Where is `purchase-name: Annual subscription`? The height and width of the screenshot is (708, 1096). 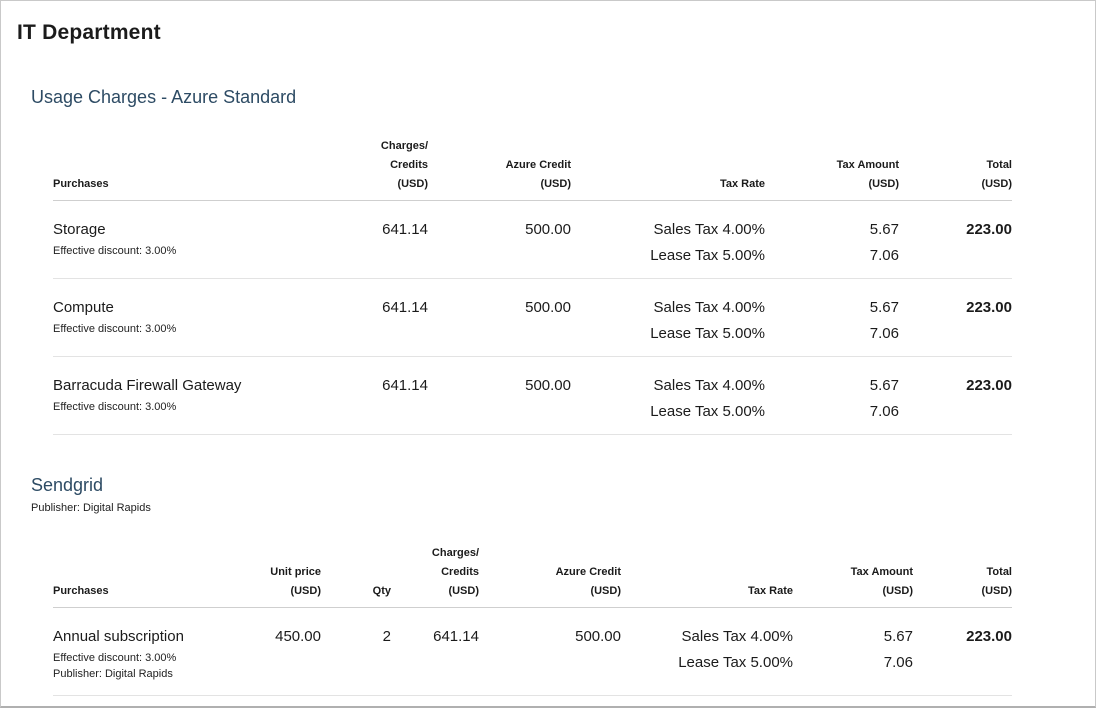
purchase-name: Annual subscription is located at coordinates (118, 636).